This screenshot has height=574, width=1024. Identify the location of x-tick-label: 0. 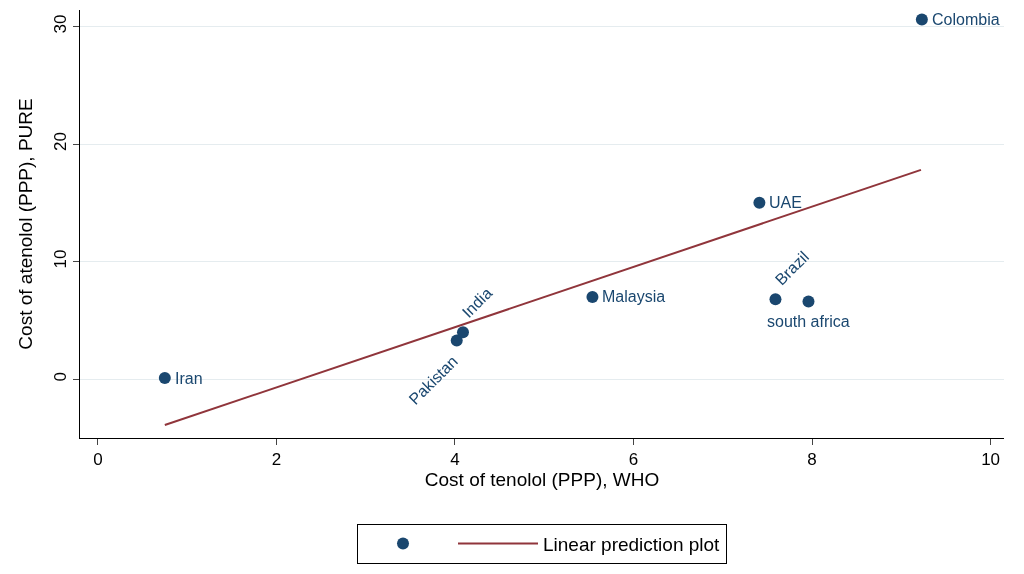
(98, 460).